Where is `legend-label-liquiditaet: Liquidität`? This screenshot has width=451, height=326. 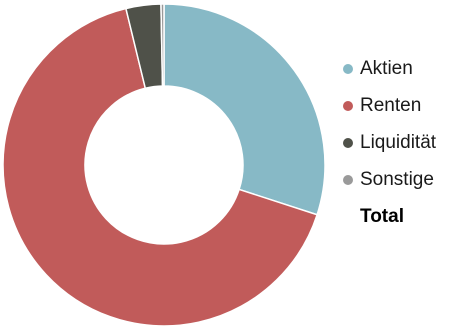 legend-label-liquiditaet: Liquidität is located at coordinates (398, 142).